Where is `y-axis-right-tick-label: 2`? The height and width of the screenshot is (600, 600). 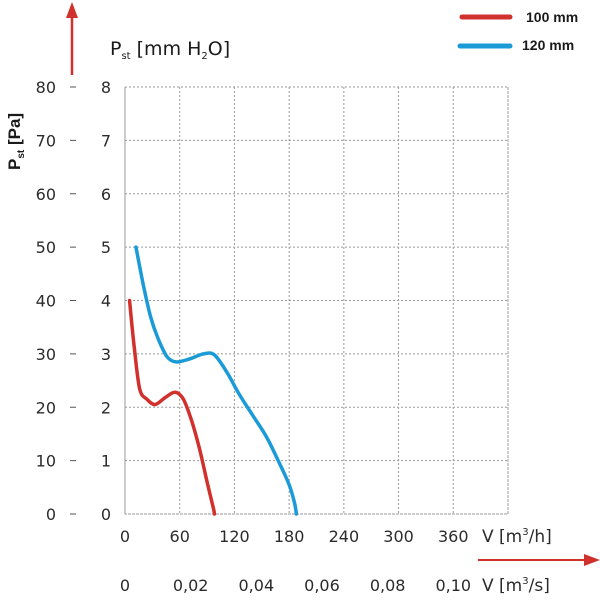 y-axis-right-tick-label: 2 is located at coordinates (106, 407).